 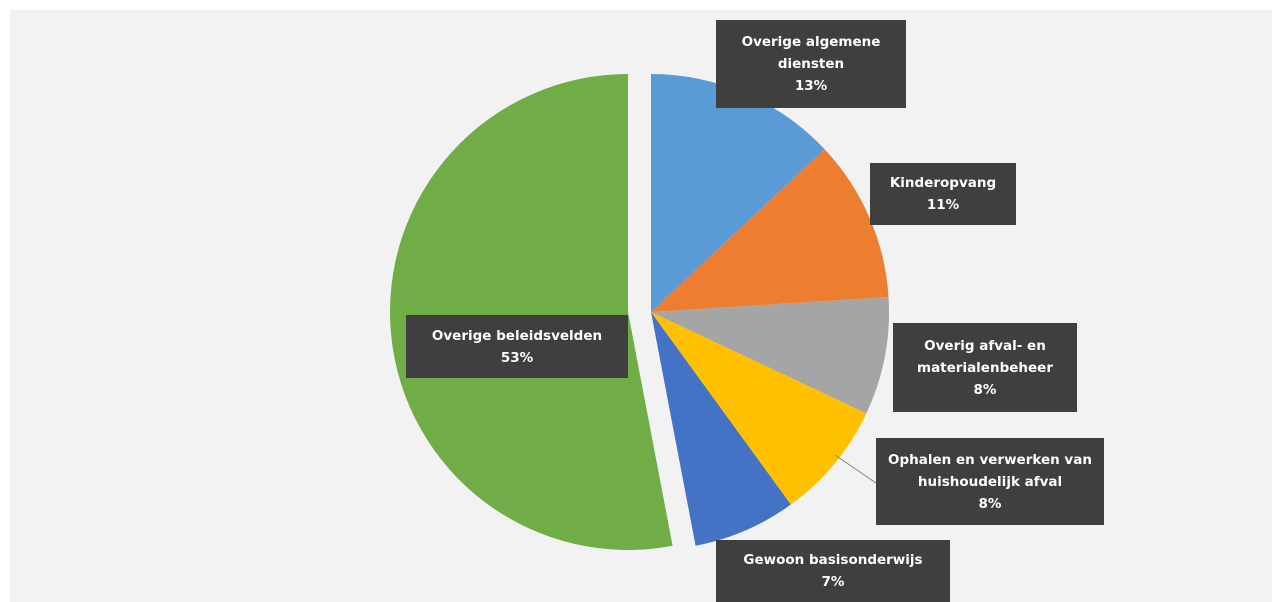 What do you see at coordinates (811, 53) in the screenshot?
I see `slice-name: Overige algemene diensten` at bounding box center [811, 53].